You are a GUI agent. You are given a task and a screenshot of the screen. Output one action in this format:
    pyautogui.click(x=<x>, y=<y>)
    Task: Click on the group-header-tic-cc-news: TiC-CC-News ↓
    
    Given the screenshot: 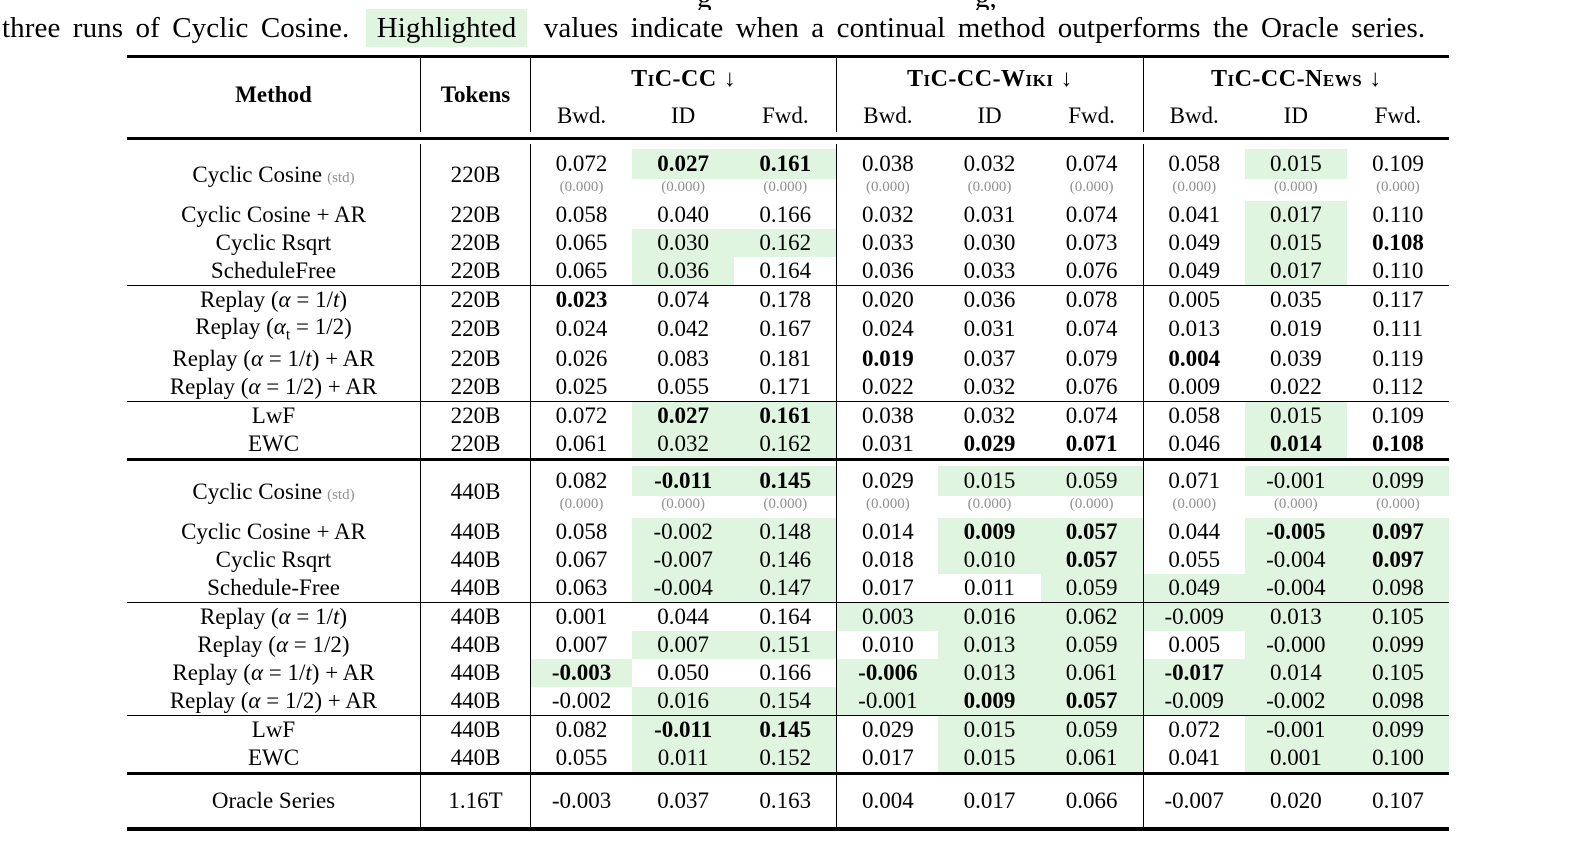 What is the action you would take?
    pyautogui.click(x=1295, y=79)
    